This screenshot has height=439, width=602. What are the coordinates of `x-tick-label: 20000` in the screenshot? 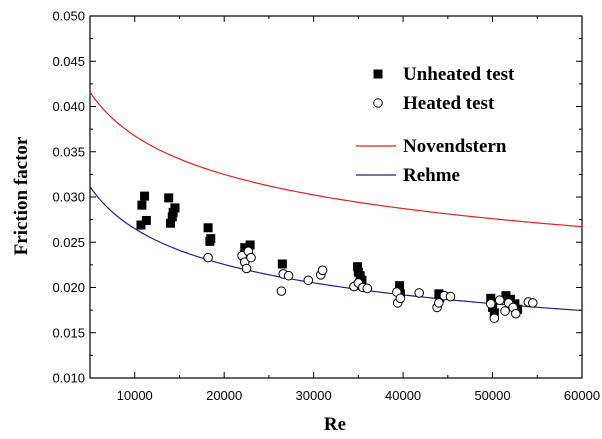 It's located at (224, 395).